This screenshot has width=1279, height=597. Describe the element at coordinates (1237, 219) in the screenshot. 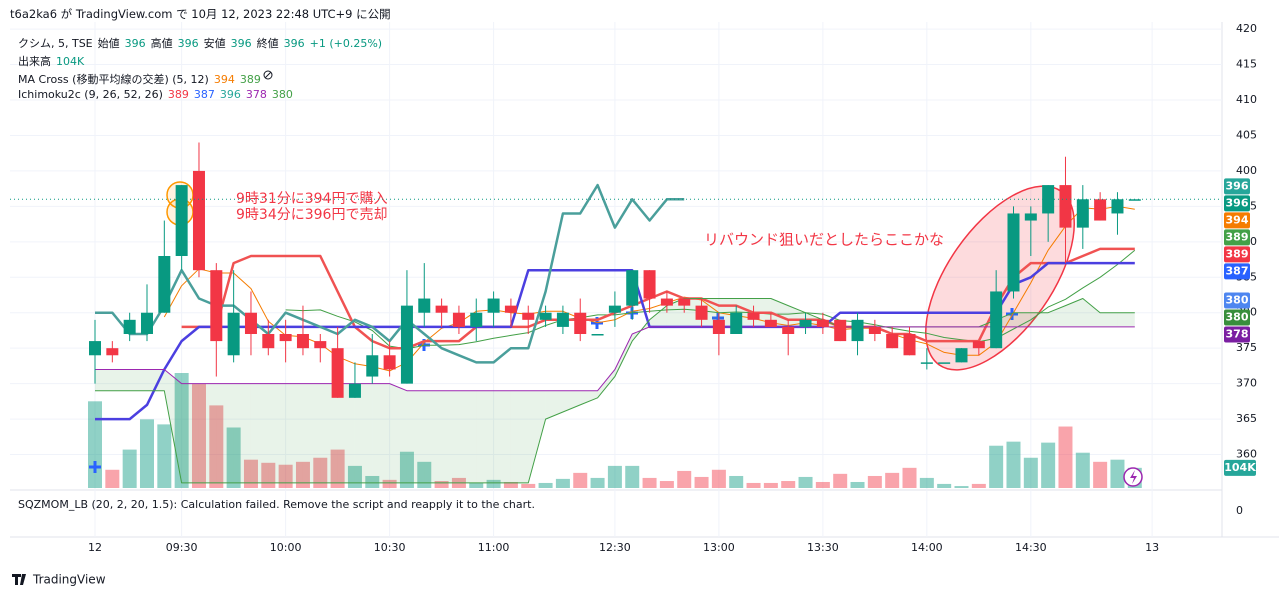

I see `price-tag-label: 394` at that location.